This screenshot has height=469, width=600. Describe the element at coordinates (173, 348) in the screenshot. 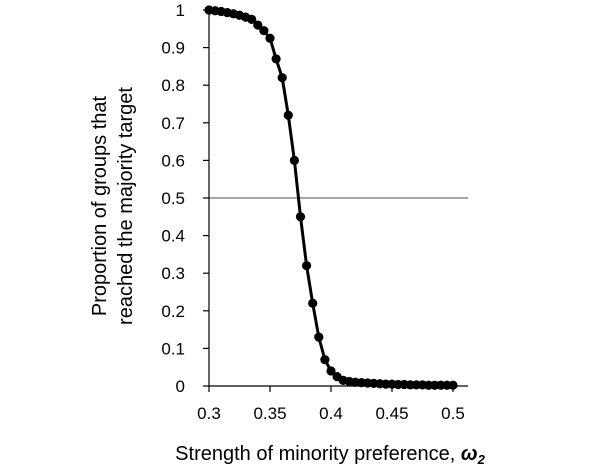

I see `y-tick-label: 0.1` at that location.